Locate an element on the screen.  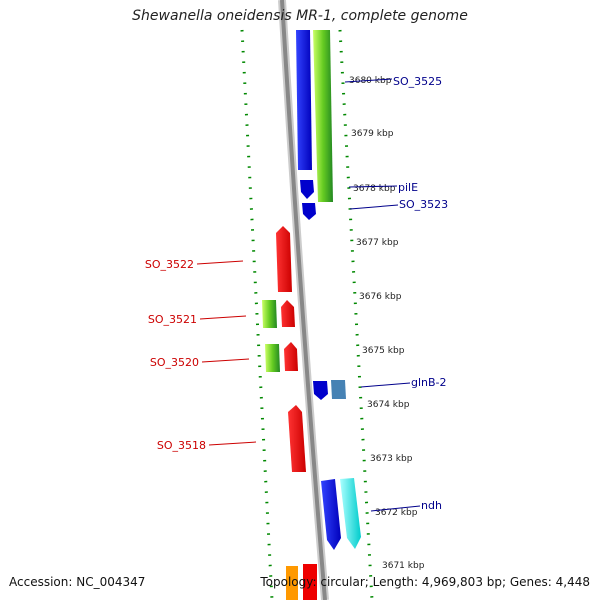
tick-label: 3679 kbp is located at coordinates (372, 134).